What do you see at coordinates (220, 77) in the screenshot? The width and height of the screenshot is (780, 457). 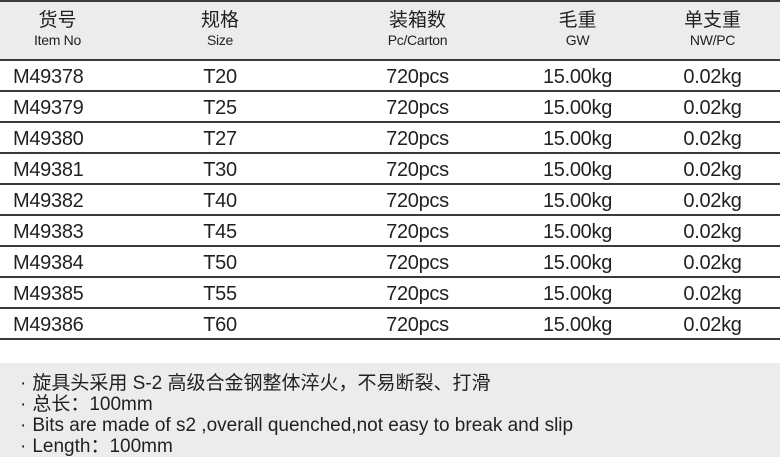 I see `cell-size: T20` at bounding box center [220, 77].